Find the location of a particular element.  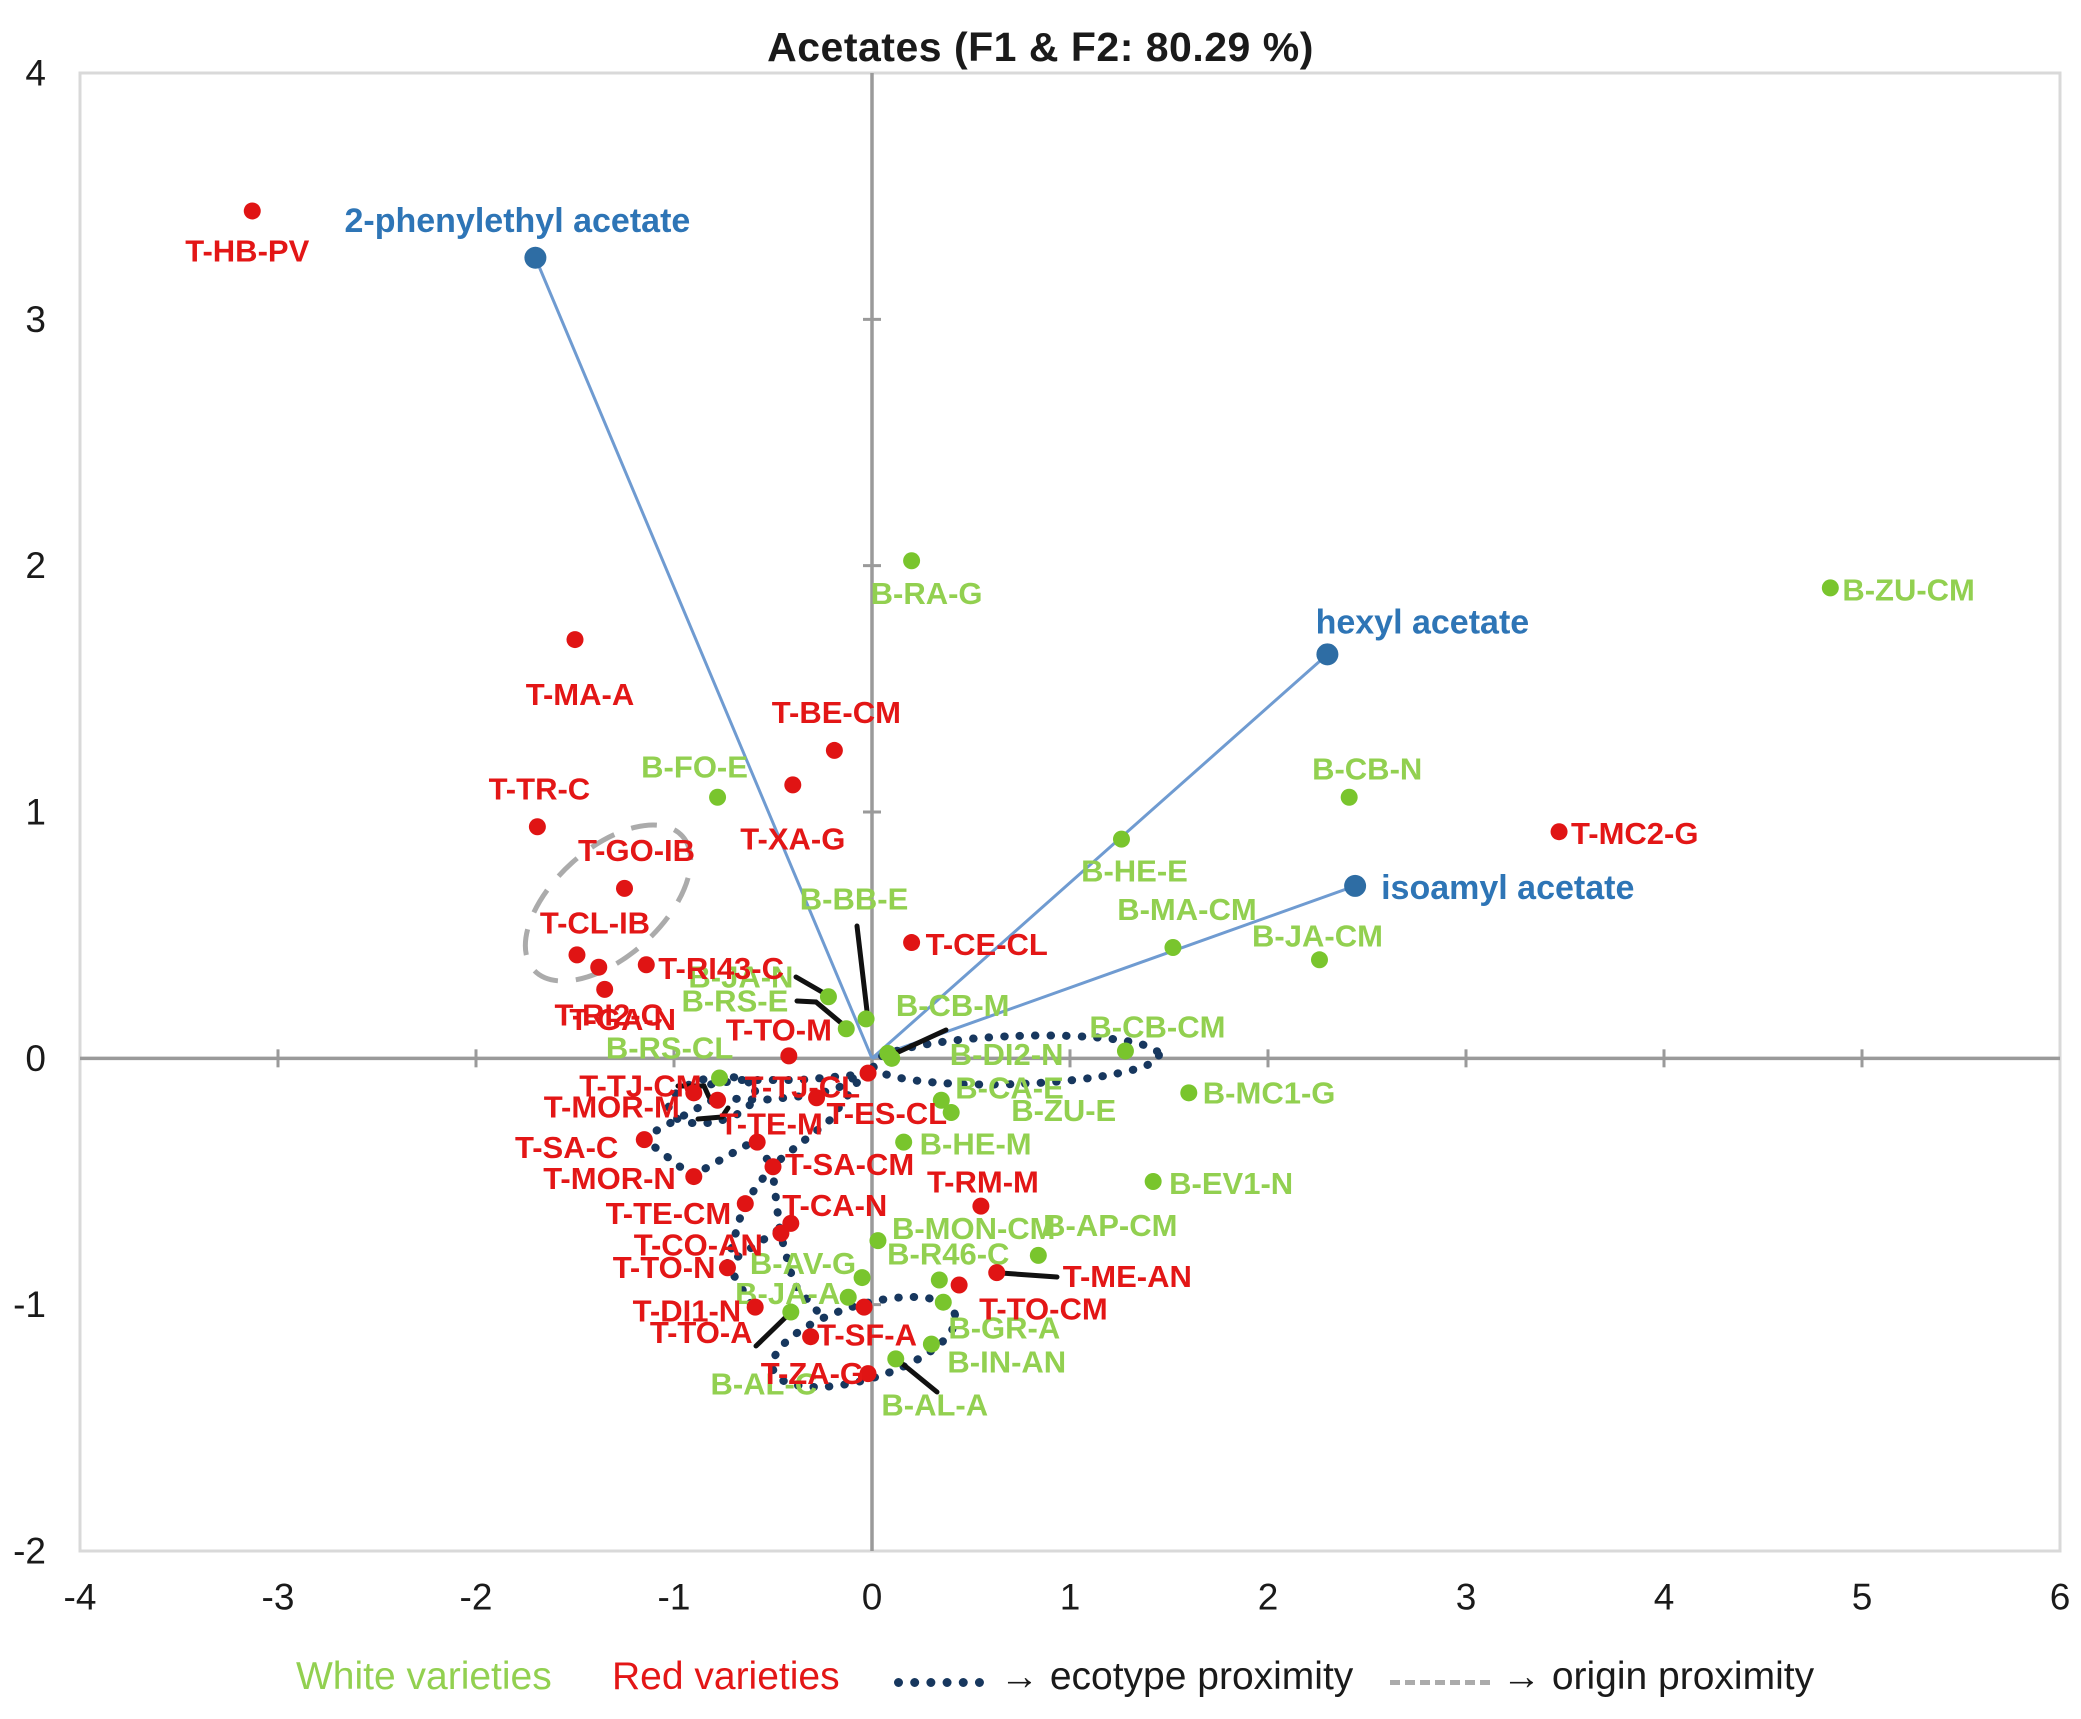

white-variety-label: B-IN-AN is located at coordinates (1006, 1362).